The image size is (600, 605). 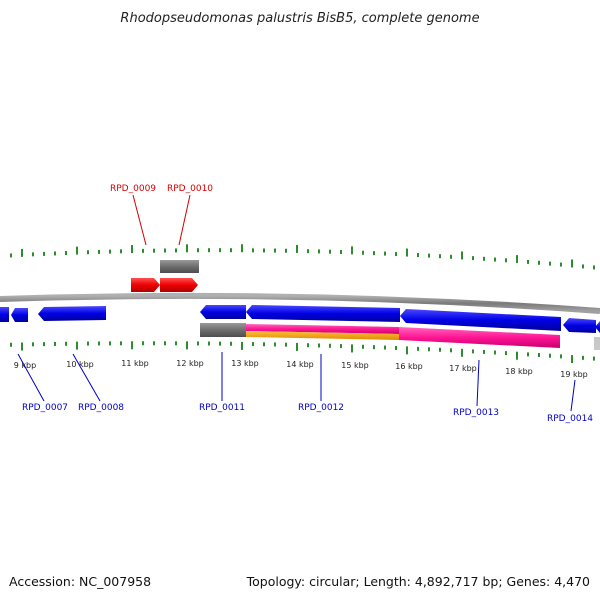 What do you see at coordinates (300, 364) in the screenshot?
I see `scale-label-14kbp: 14 kbp` at bounding box center [300, 364].